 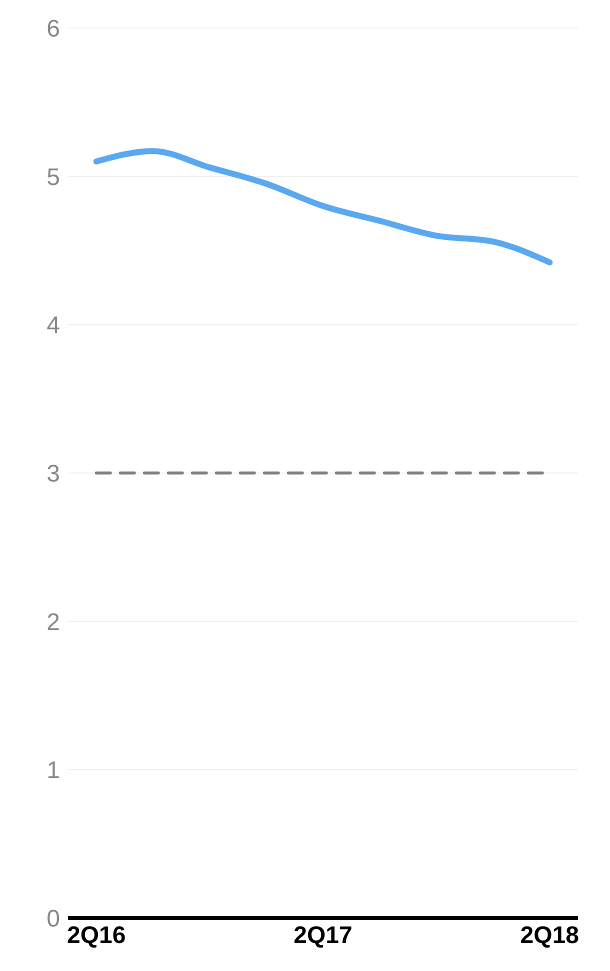 What do you see at coordinates (323, 936) in the screenshot?
I see `x-tick-label: 2Q17` at bounding box center [323, 936].